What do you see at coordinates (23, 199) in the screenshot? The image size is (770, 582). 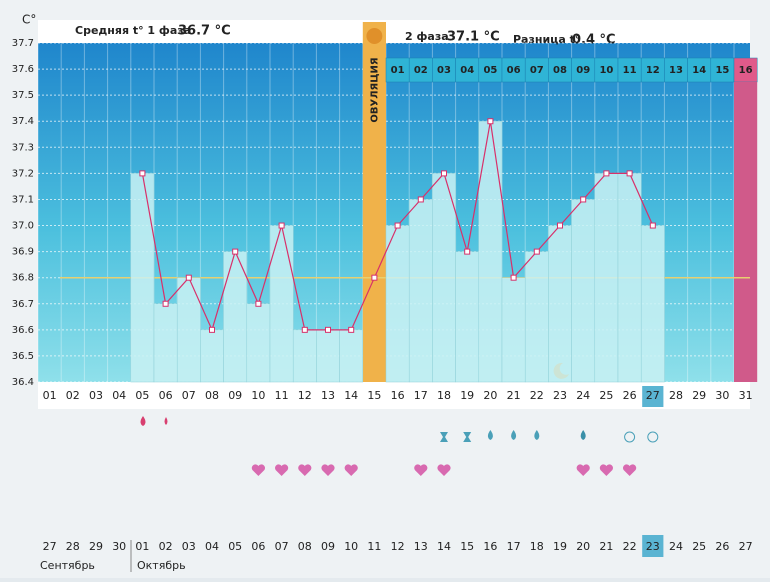 I see `y-tick-label: 37.1` at bounding box center [23, 199].